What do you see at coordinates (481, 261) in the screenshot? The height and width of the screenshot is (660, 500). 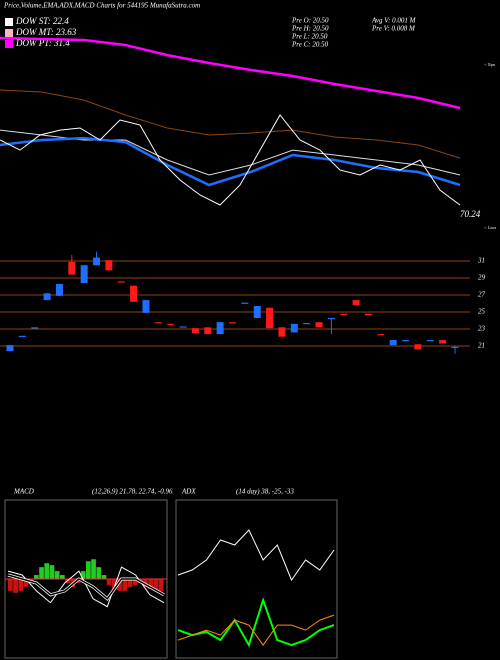 I see `y-tick-label: 31` at bounding box center [481, 261].